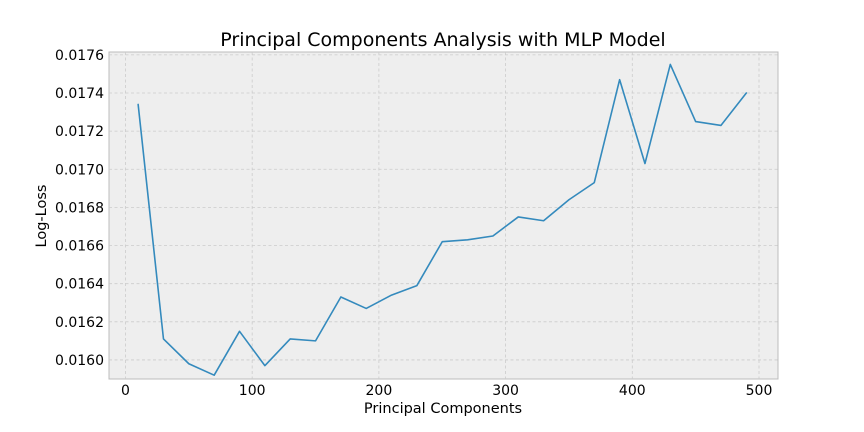 The image size is (864, 432). What do you see at coordinates (79, 285) in the screenshot?
I see `y-tick-label: 0.0164` at bounding box center [79, 285].